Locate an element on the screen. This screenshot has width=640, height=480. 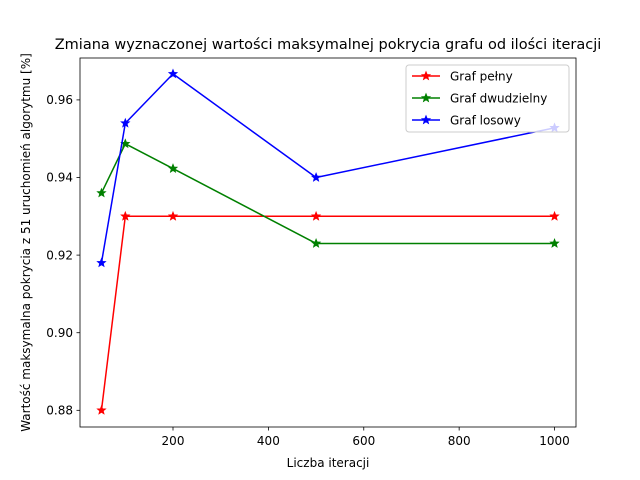
x-tick-label: 1000 is located at coordinates (554, 441).